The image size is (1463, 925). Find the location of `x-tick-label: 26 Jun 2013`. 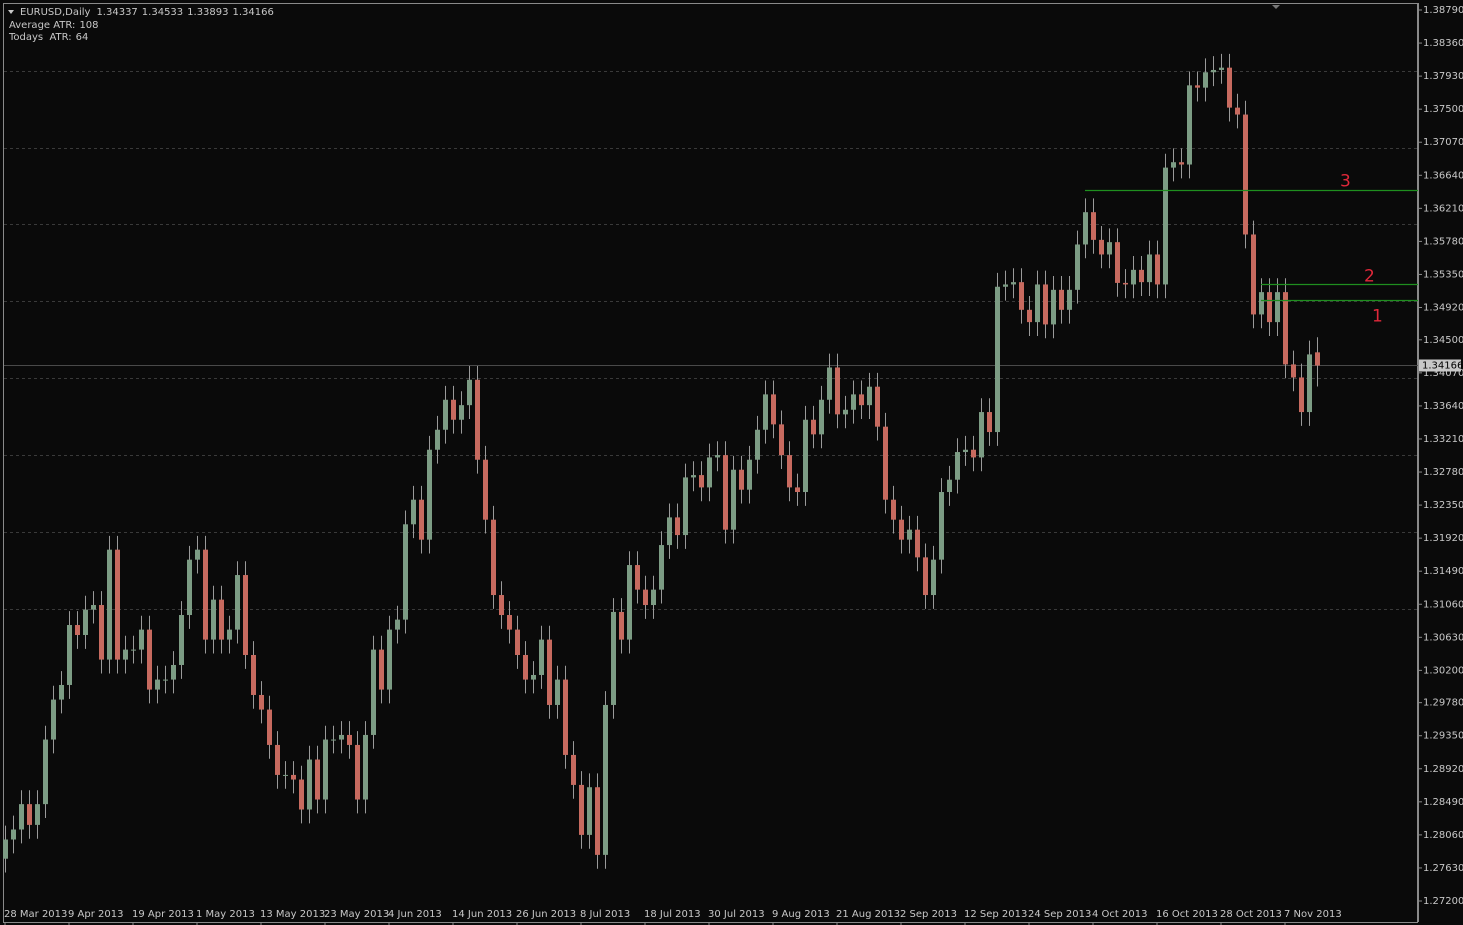

x-tick-label: 26 Jun 2013 is located at coordinates (546, 914).